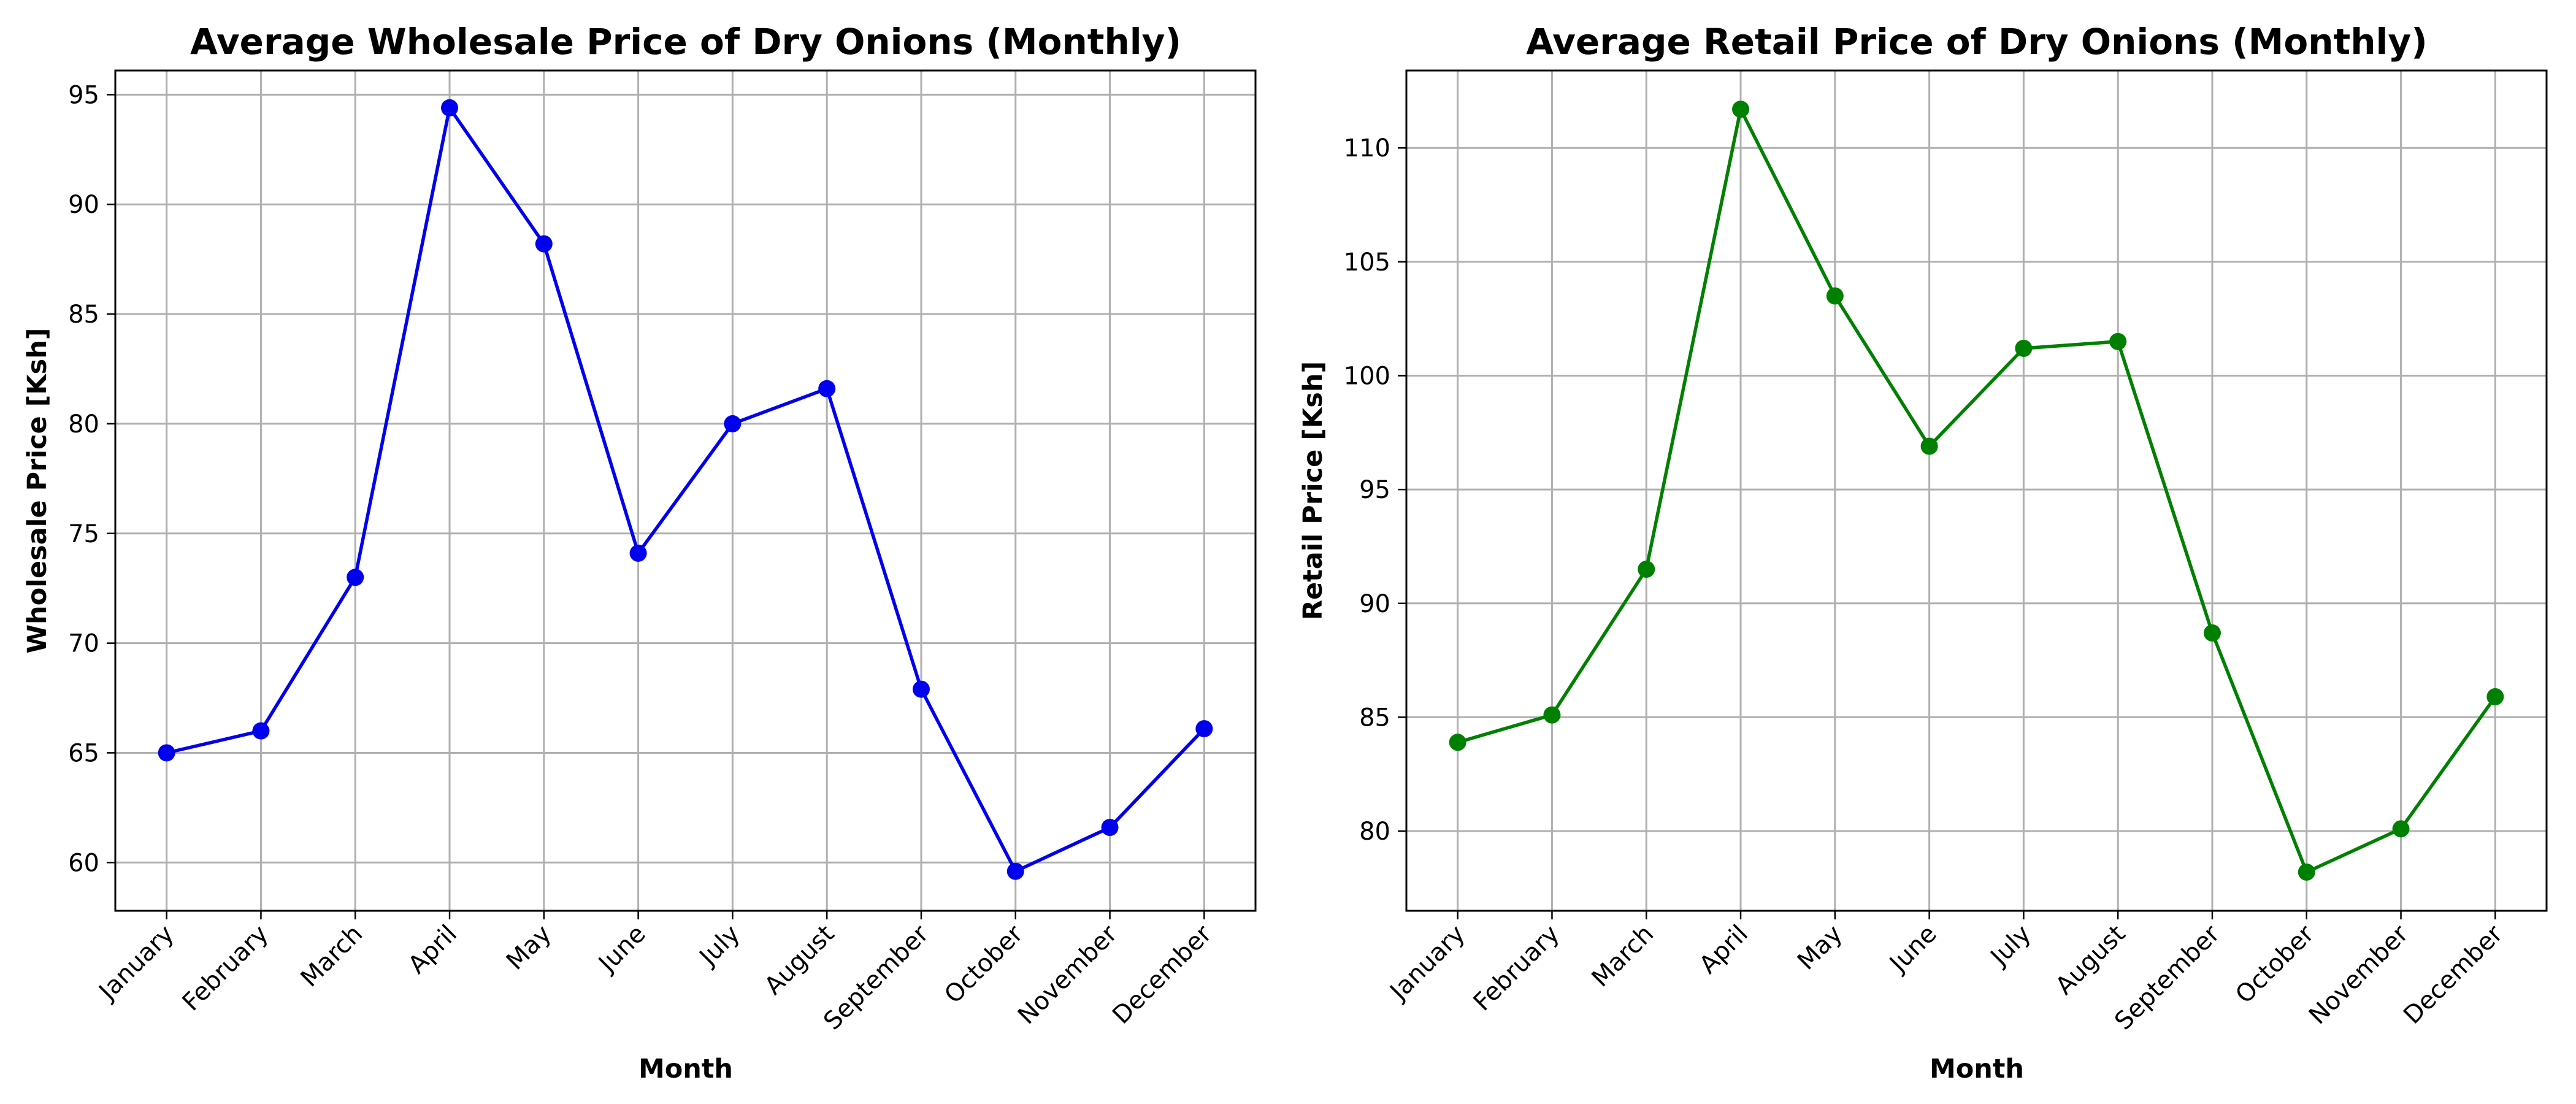 Image resolution: width=2576 pixels, height=1104 pixels. I want to click on y-tick-label: 65, so click(83, 753).